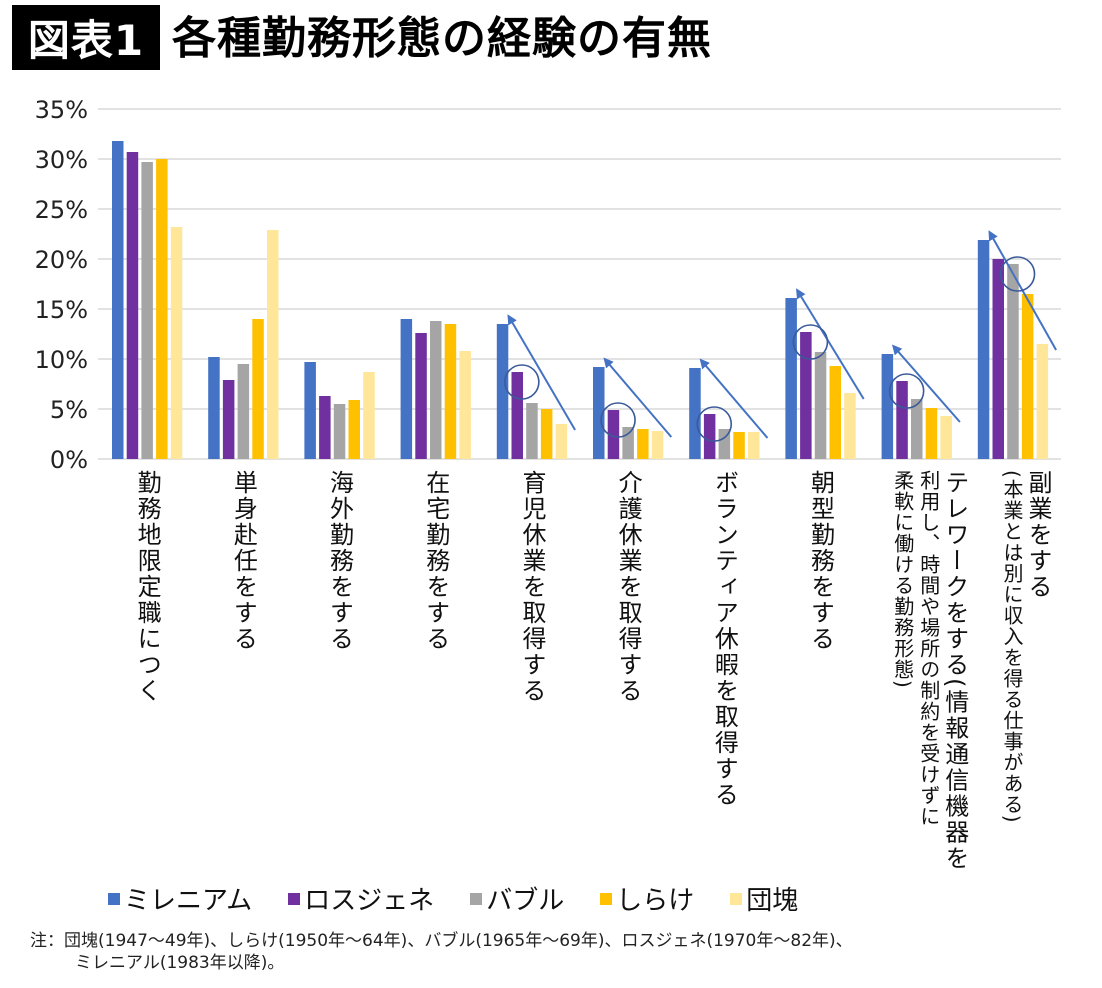  What do you see at coordinates (613, 434) in the screenshot?
I see `bar-ロスジェネ-5` at bounding box center [613, 434].